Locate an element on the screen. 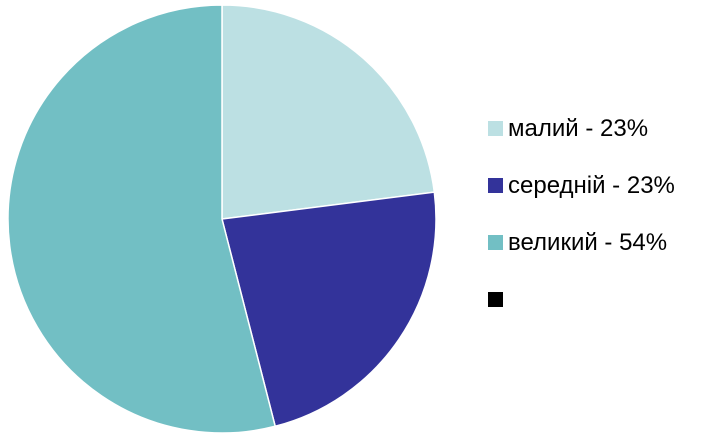 The width and height of the screenshot is (718, 435). legend-swatch-empty is located at coordinates (495, 299).